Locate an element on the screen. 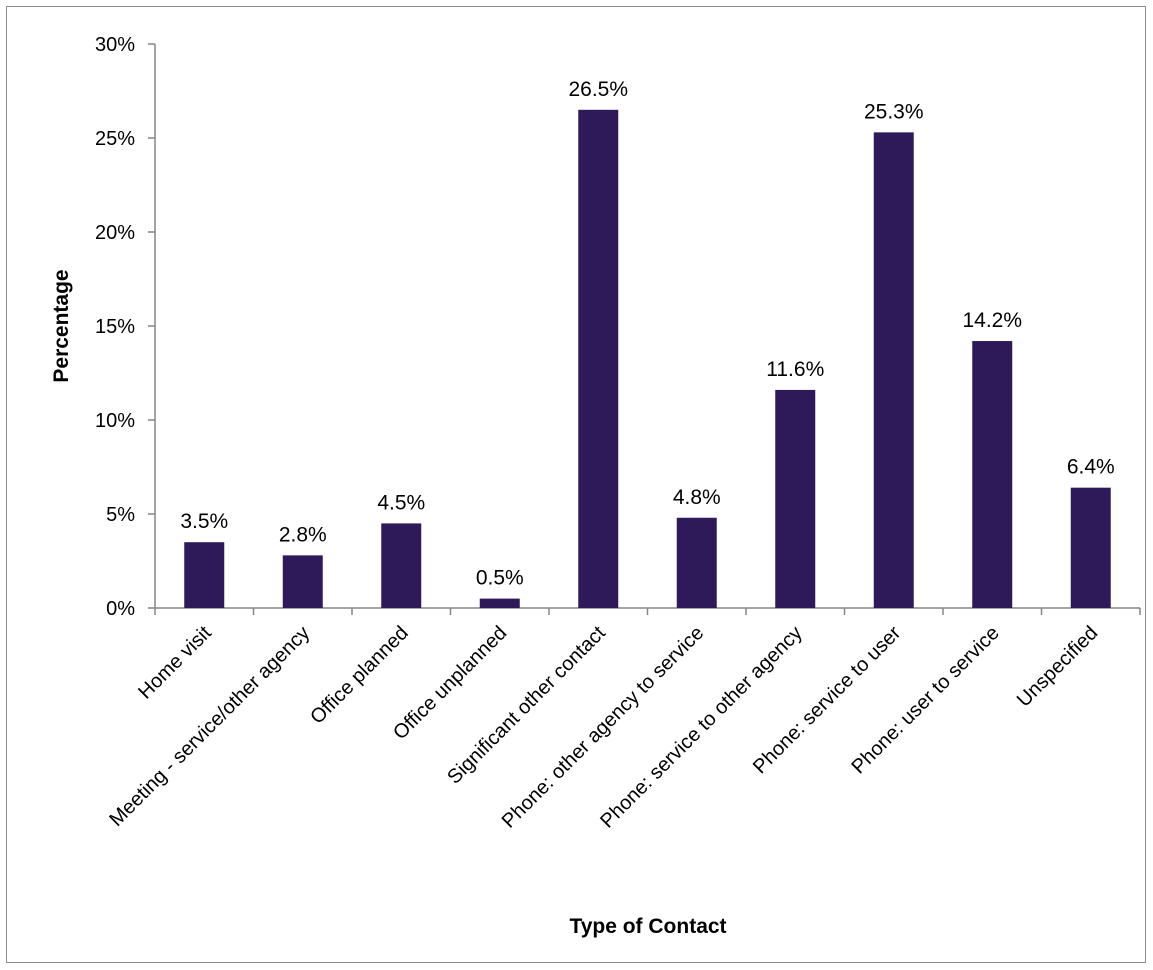 This screenshot has width=1153, height=970. y-tick-label: 25% is located at coordinates (115, 139).